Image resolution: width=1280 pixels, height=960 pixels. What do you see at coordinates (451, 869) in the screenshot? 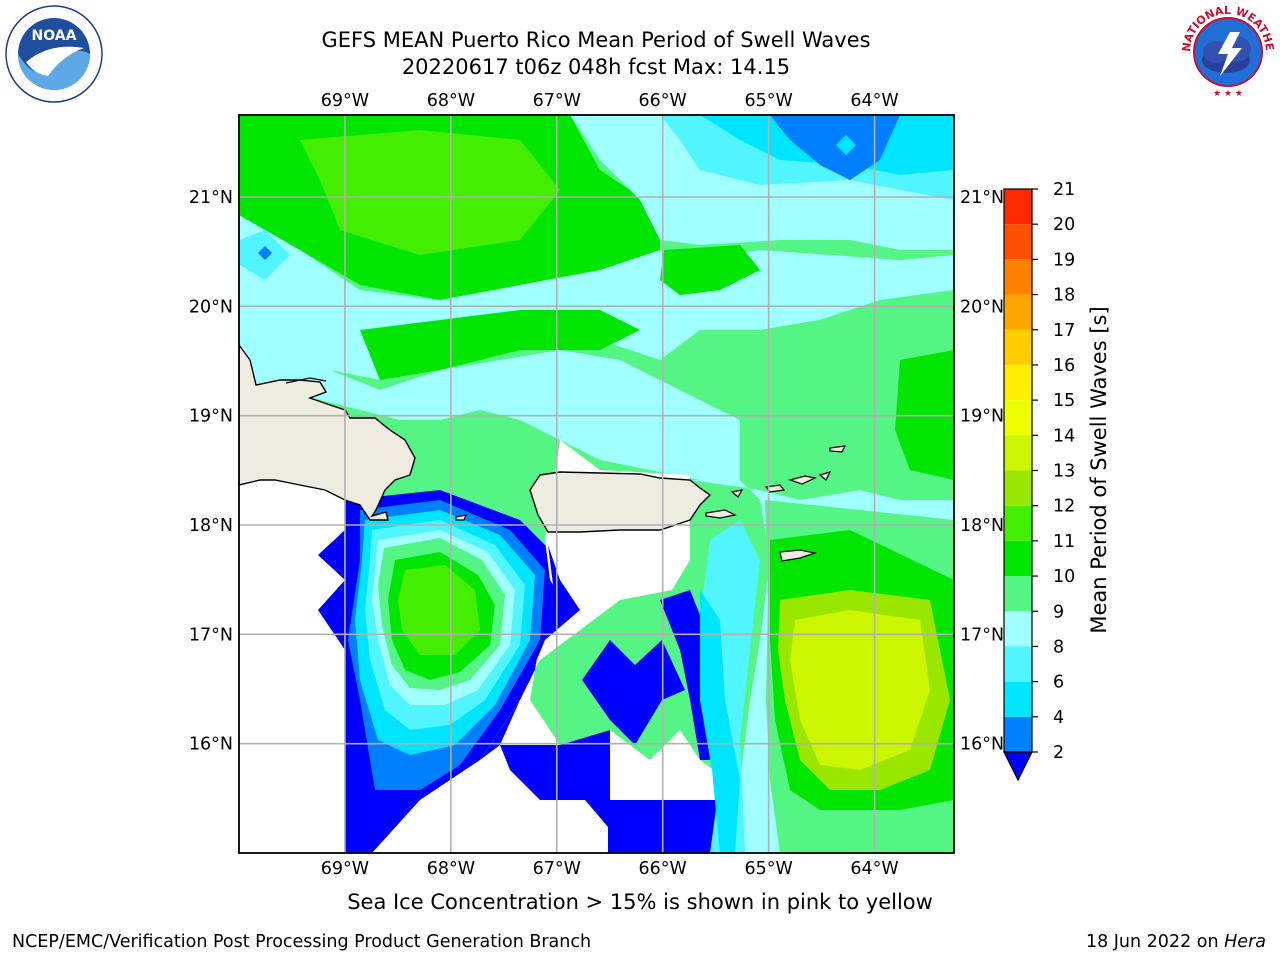
I see `lon-tick-label-bottom: 68°W` at bounding box center [451, 869].